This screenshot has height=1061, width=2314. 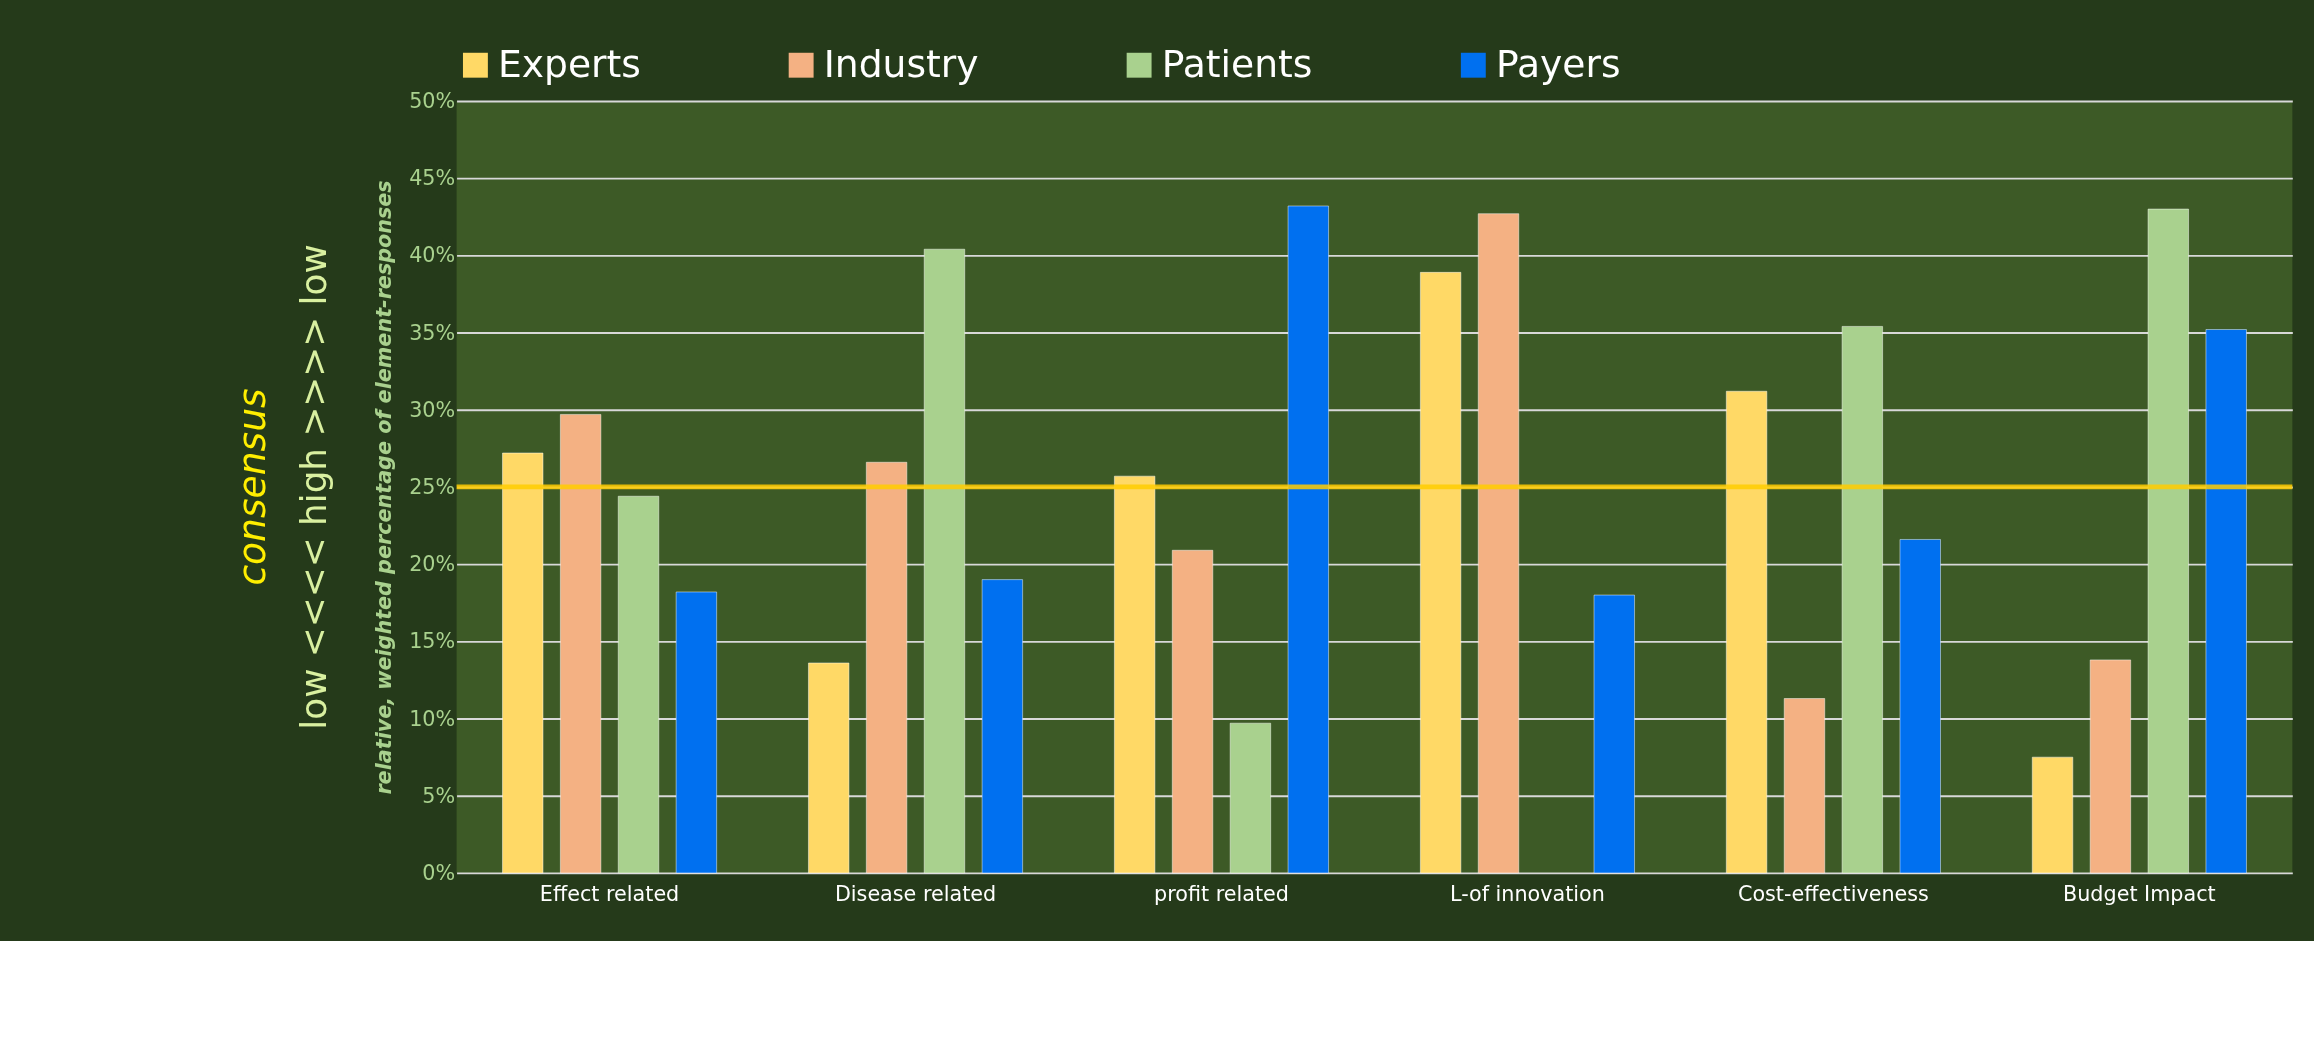 I want to click on x-tick-label: Budget Impact, so click(x=2139, y=893).